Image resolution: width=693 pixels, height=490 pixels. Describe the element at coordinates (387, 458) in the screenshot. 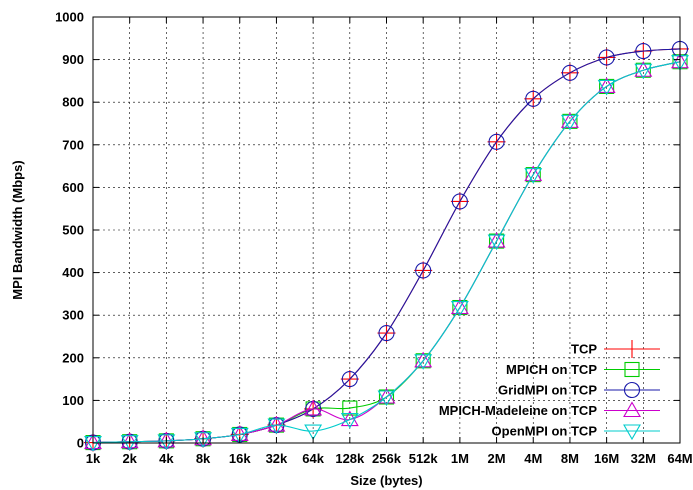

I see `x-tick-label: 256k` at that location.